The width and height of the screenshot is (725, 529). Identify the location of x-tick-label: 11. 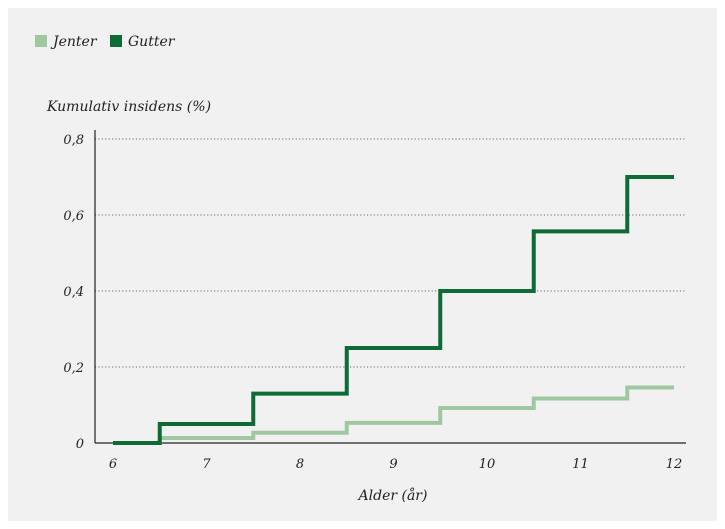
(580, 464).